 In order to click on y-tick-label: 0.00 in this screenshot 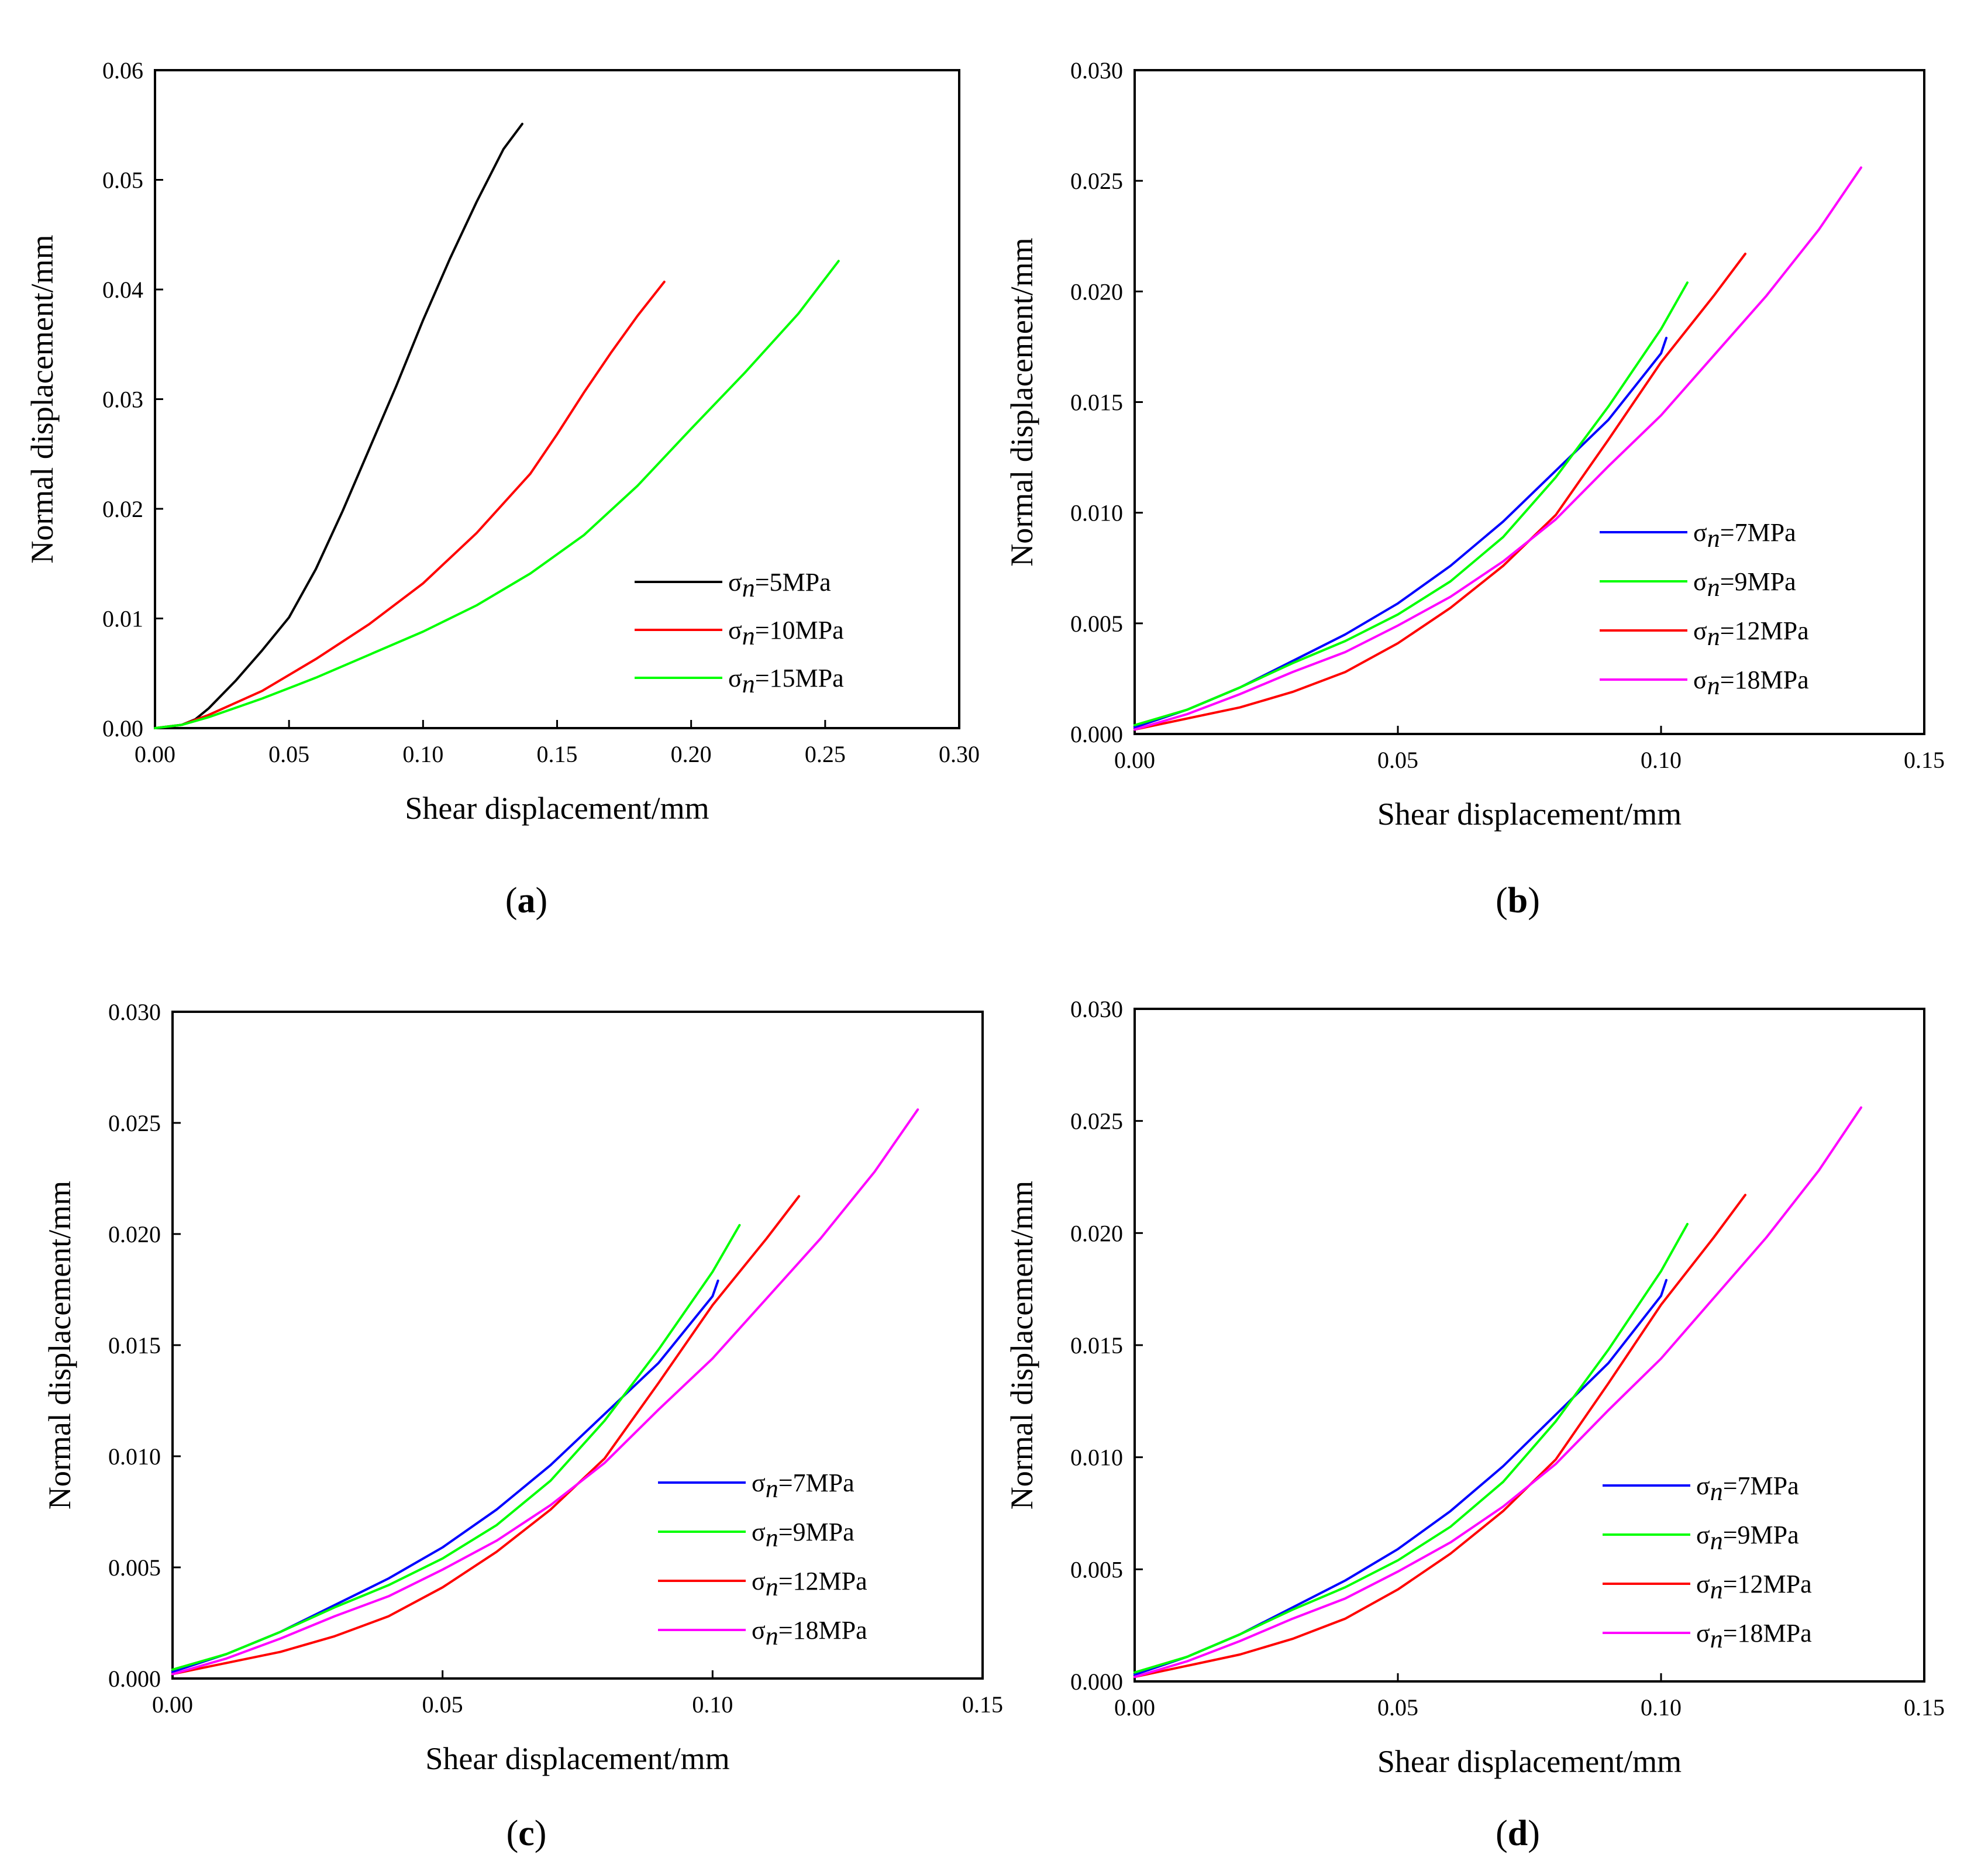, I will do `click(123, 728)`.